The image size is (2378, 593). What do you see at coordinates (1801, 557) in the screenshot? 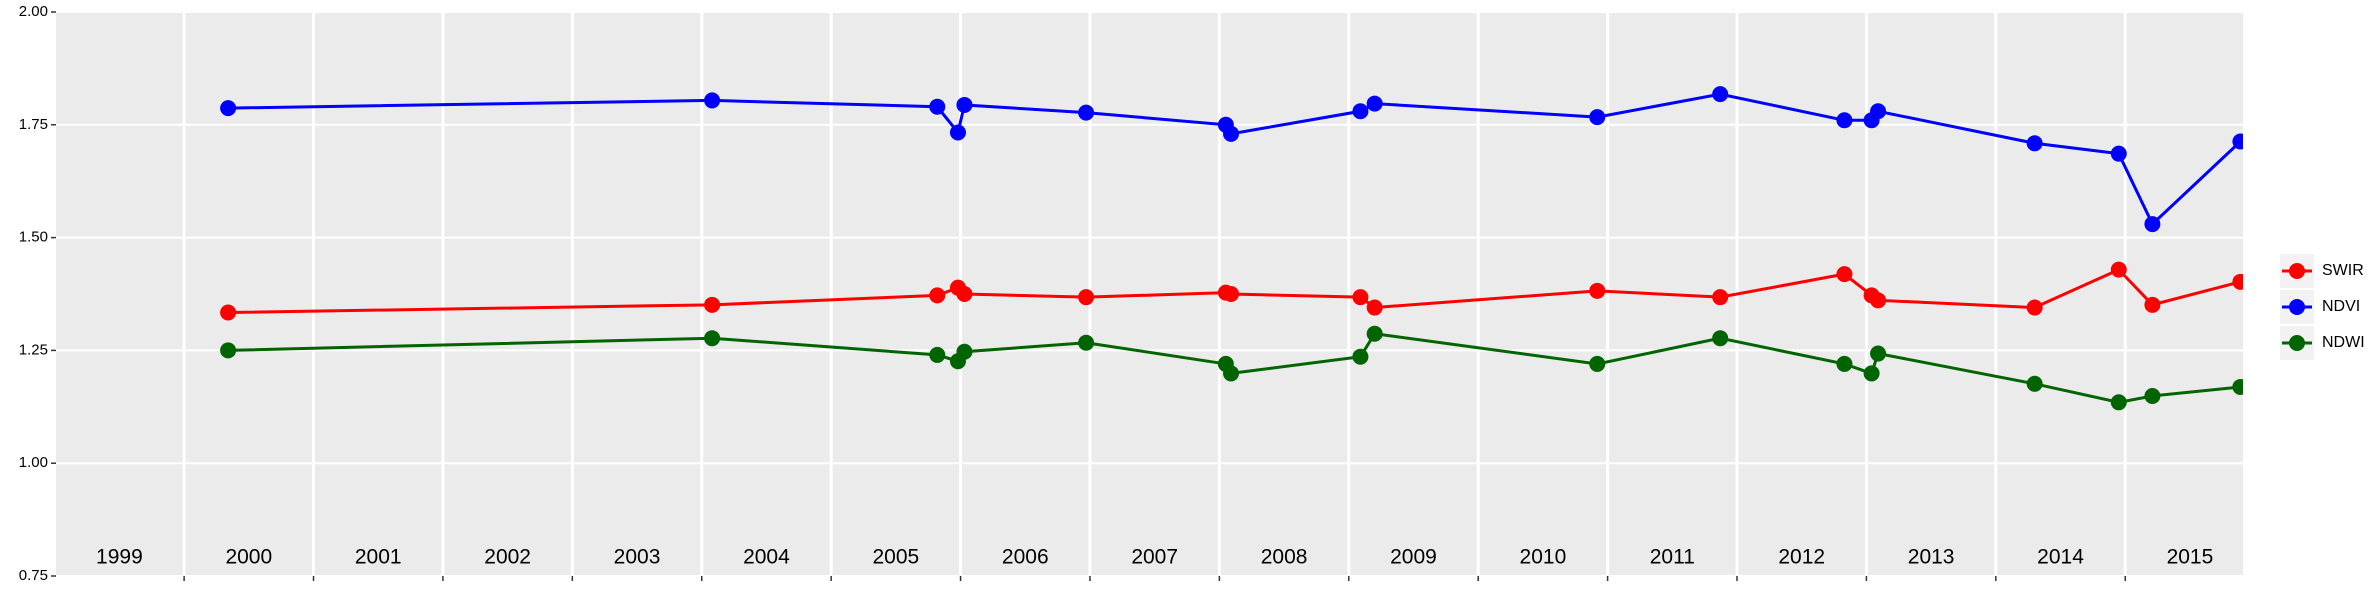
I see `year-label: 2012` at bounding box center [1801, 557].